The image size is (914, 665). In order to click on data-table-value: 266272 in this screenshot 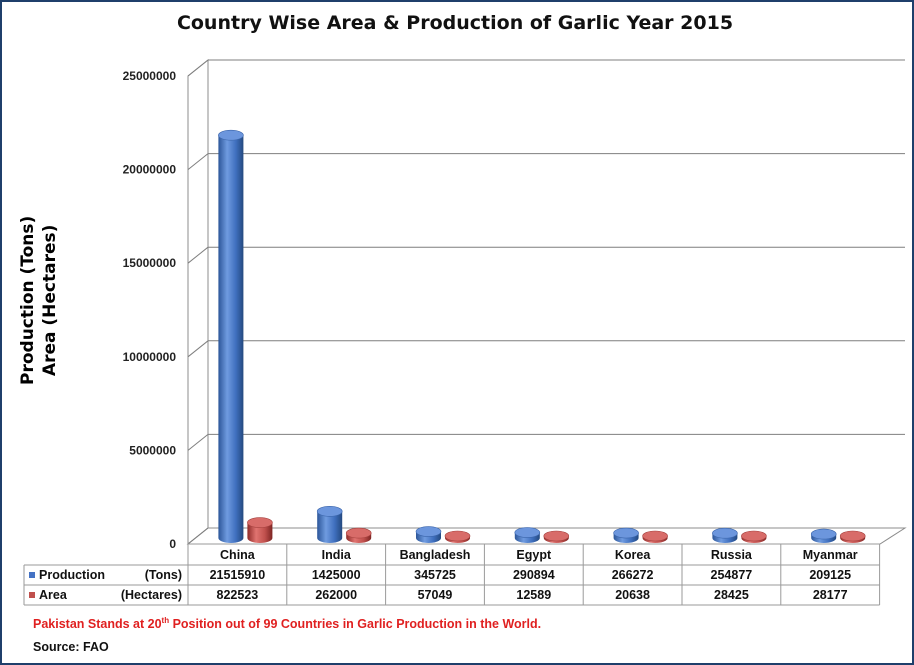, I will do `click(633, 575)`.